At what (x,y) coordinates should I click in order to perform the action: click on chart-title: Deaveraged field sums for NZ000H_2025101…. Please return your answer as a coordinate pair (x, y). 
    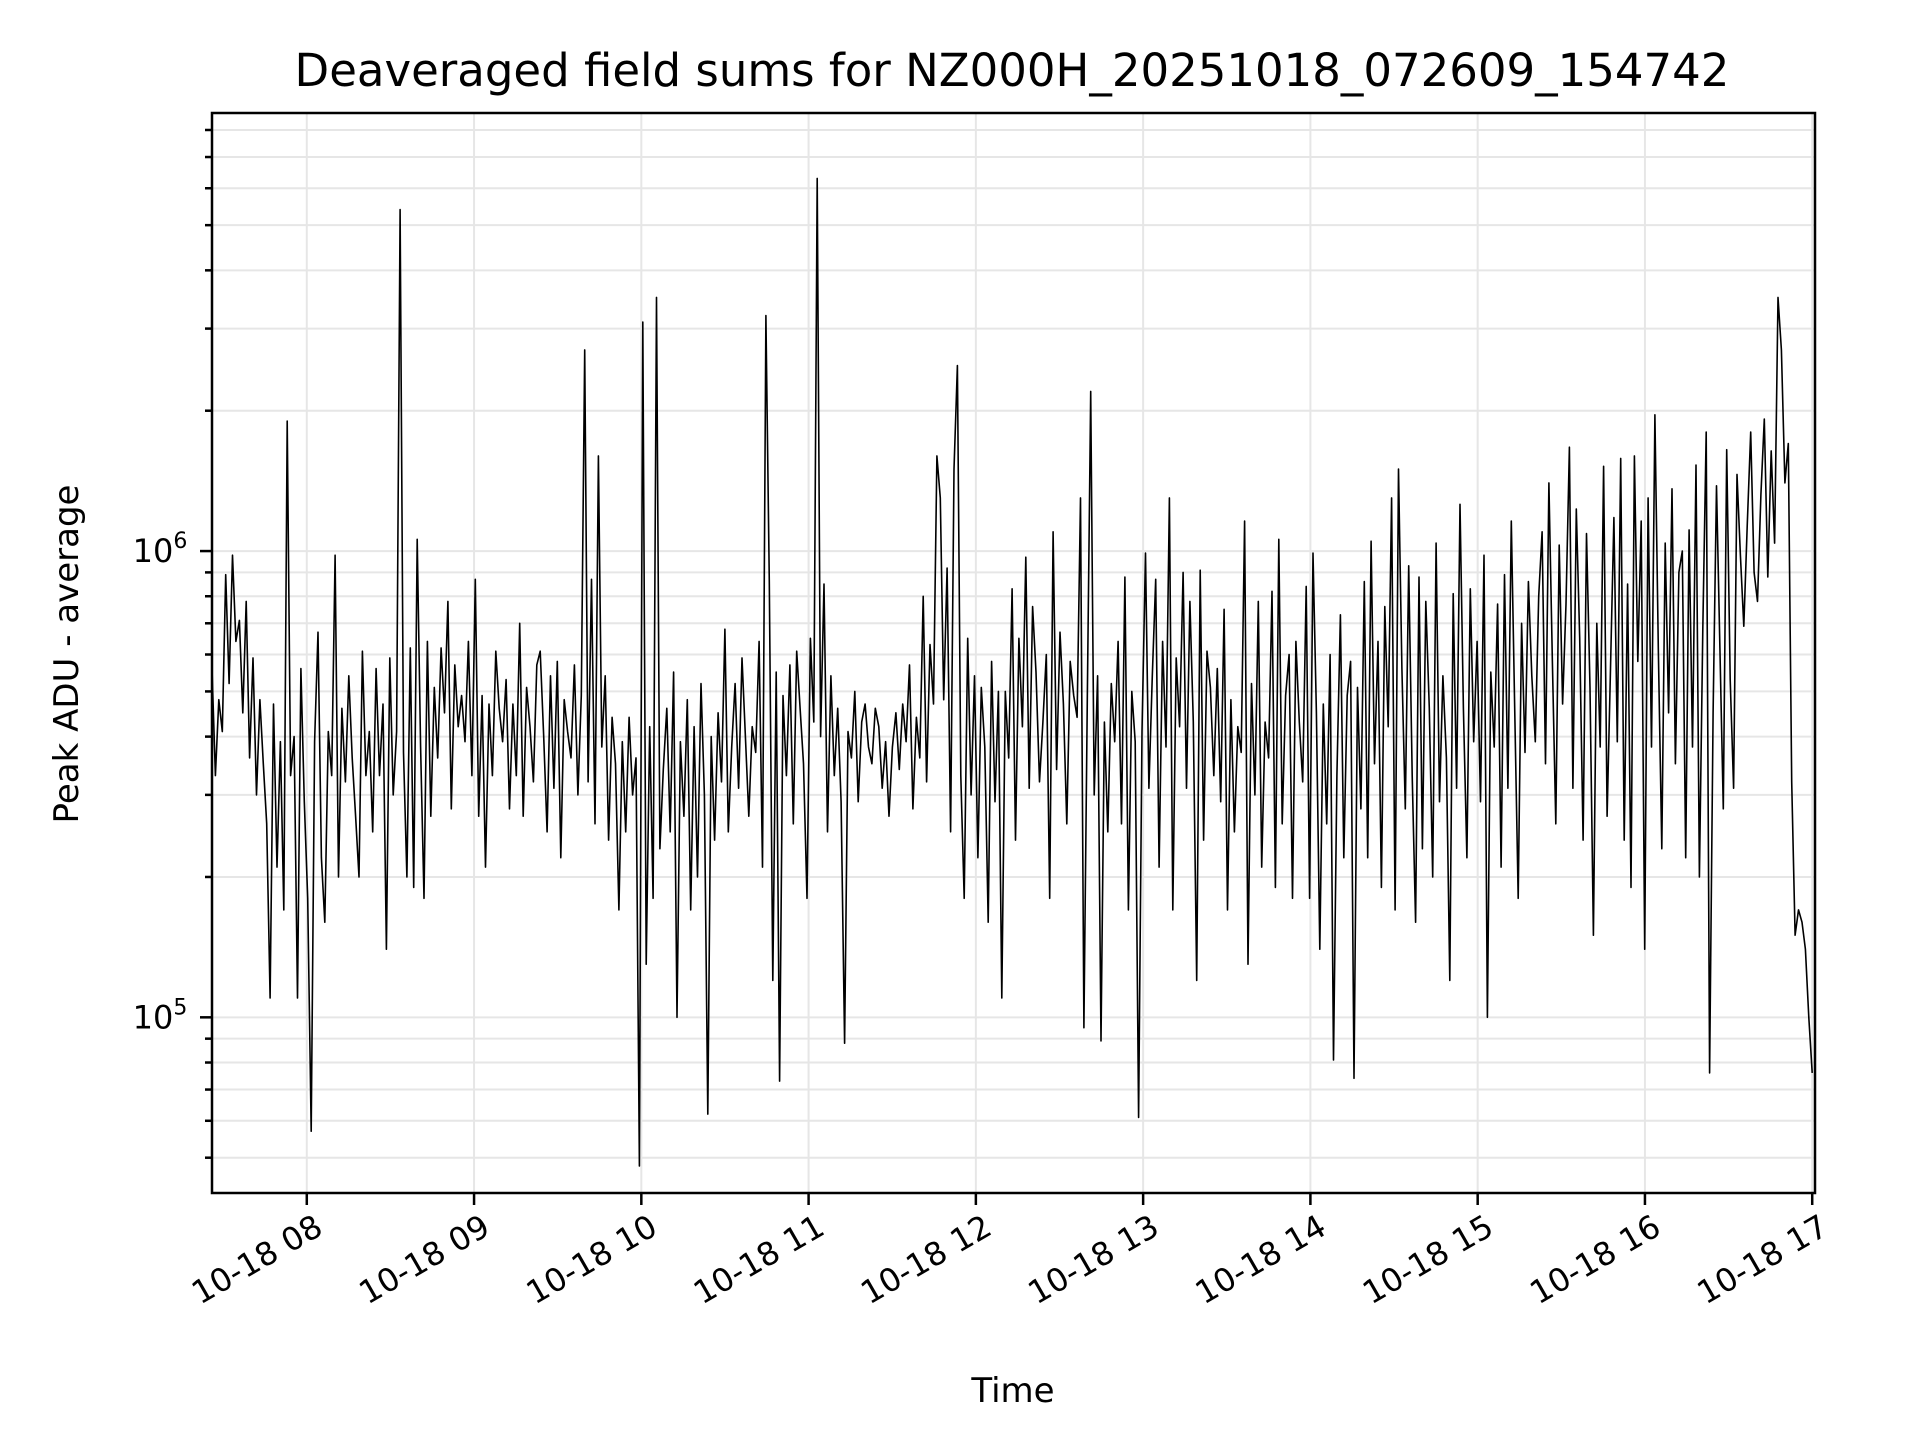
    Looking at the image, I should click on (1012, 70).